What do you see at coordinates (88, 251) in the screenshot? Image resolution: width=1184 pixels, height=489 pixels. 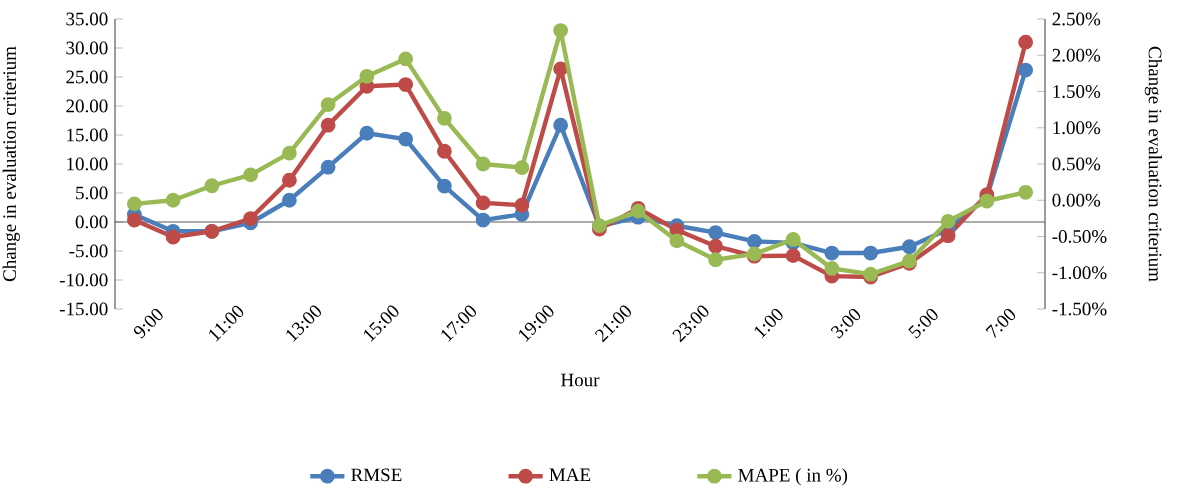 I see `y-tick-label: -5.00` at bounding box center [88, 251].